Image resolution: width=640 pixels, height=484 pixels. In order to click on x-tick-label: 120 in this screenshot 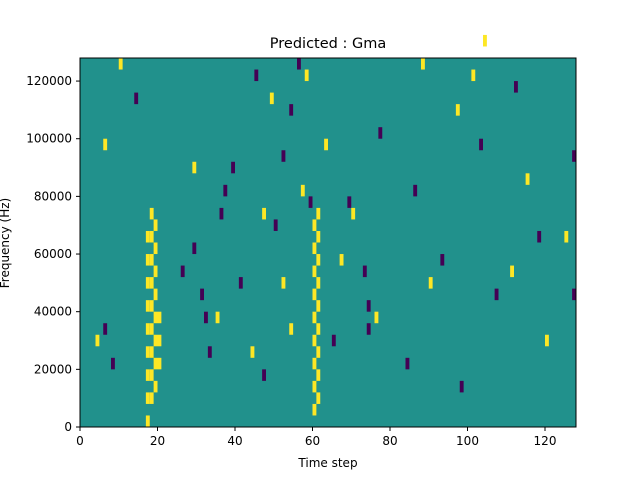, I will do `click(545, 441)`.